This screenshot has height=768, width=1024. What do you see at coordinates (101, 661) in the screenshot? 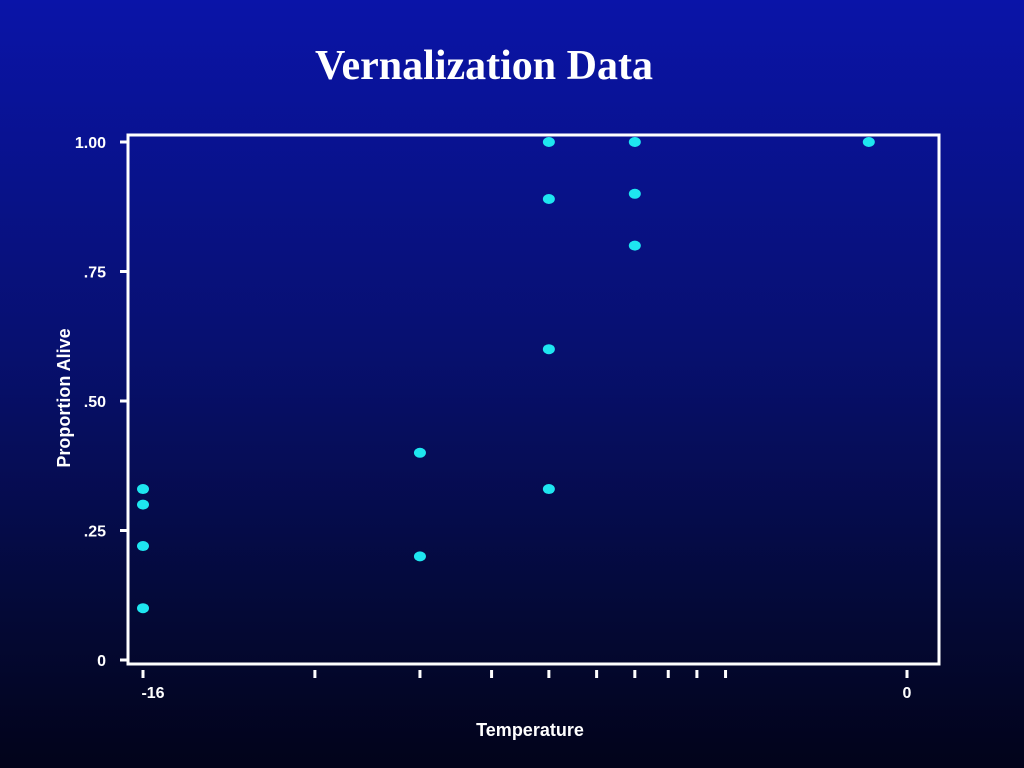
I see `y-tick-label: 0` at bounding box center [101, 661].